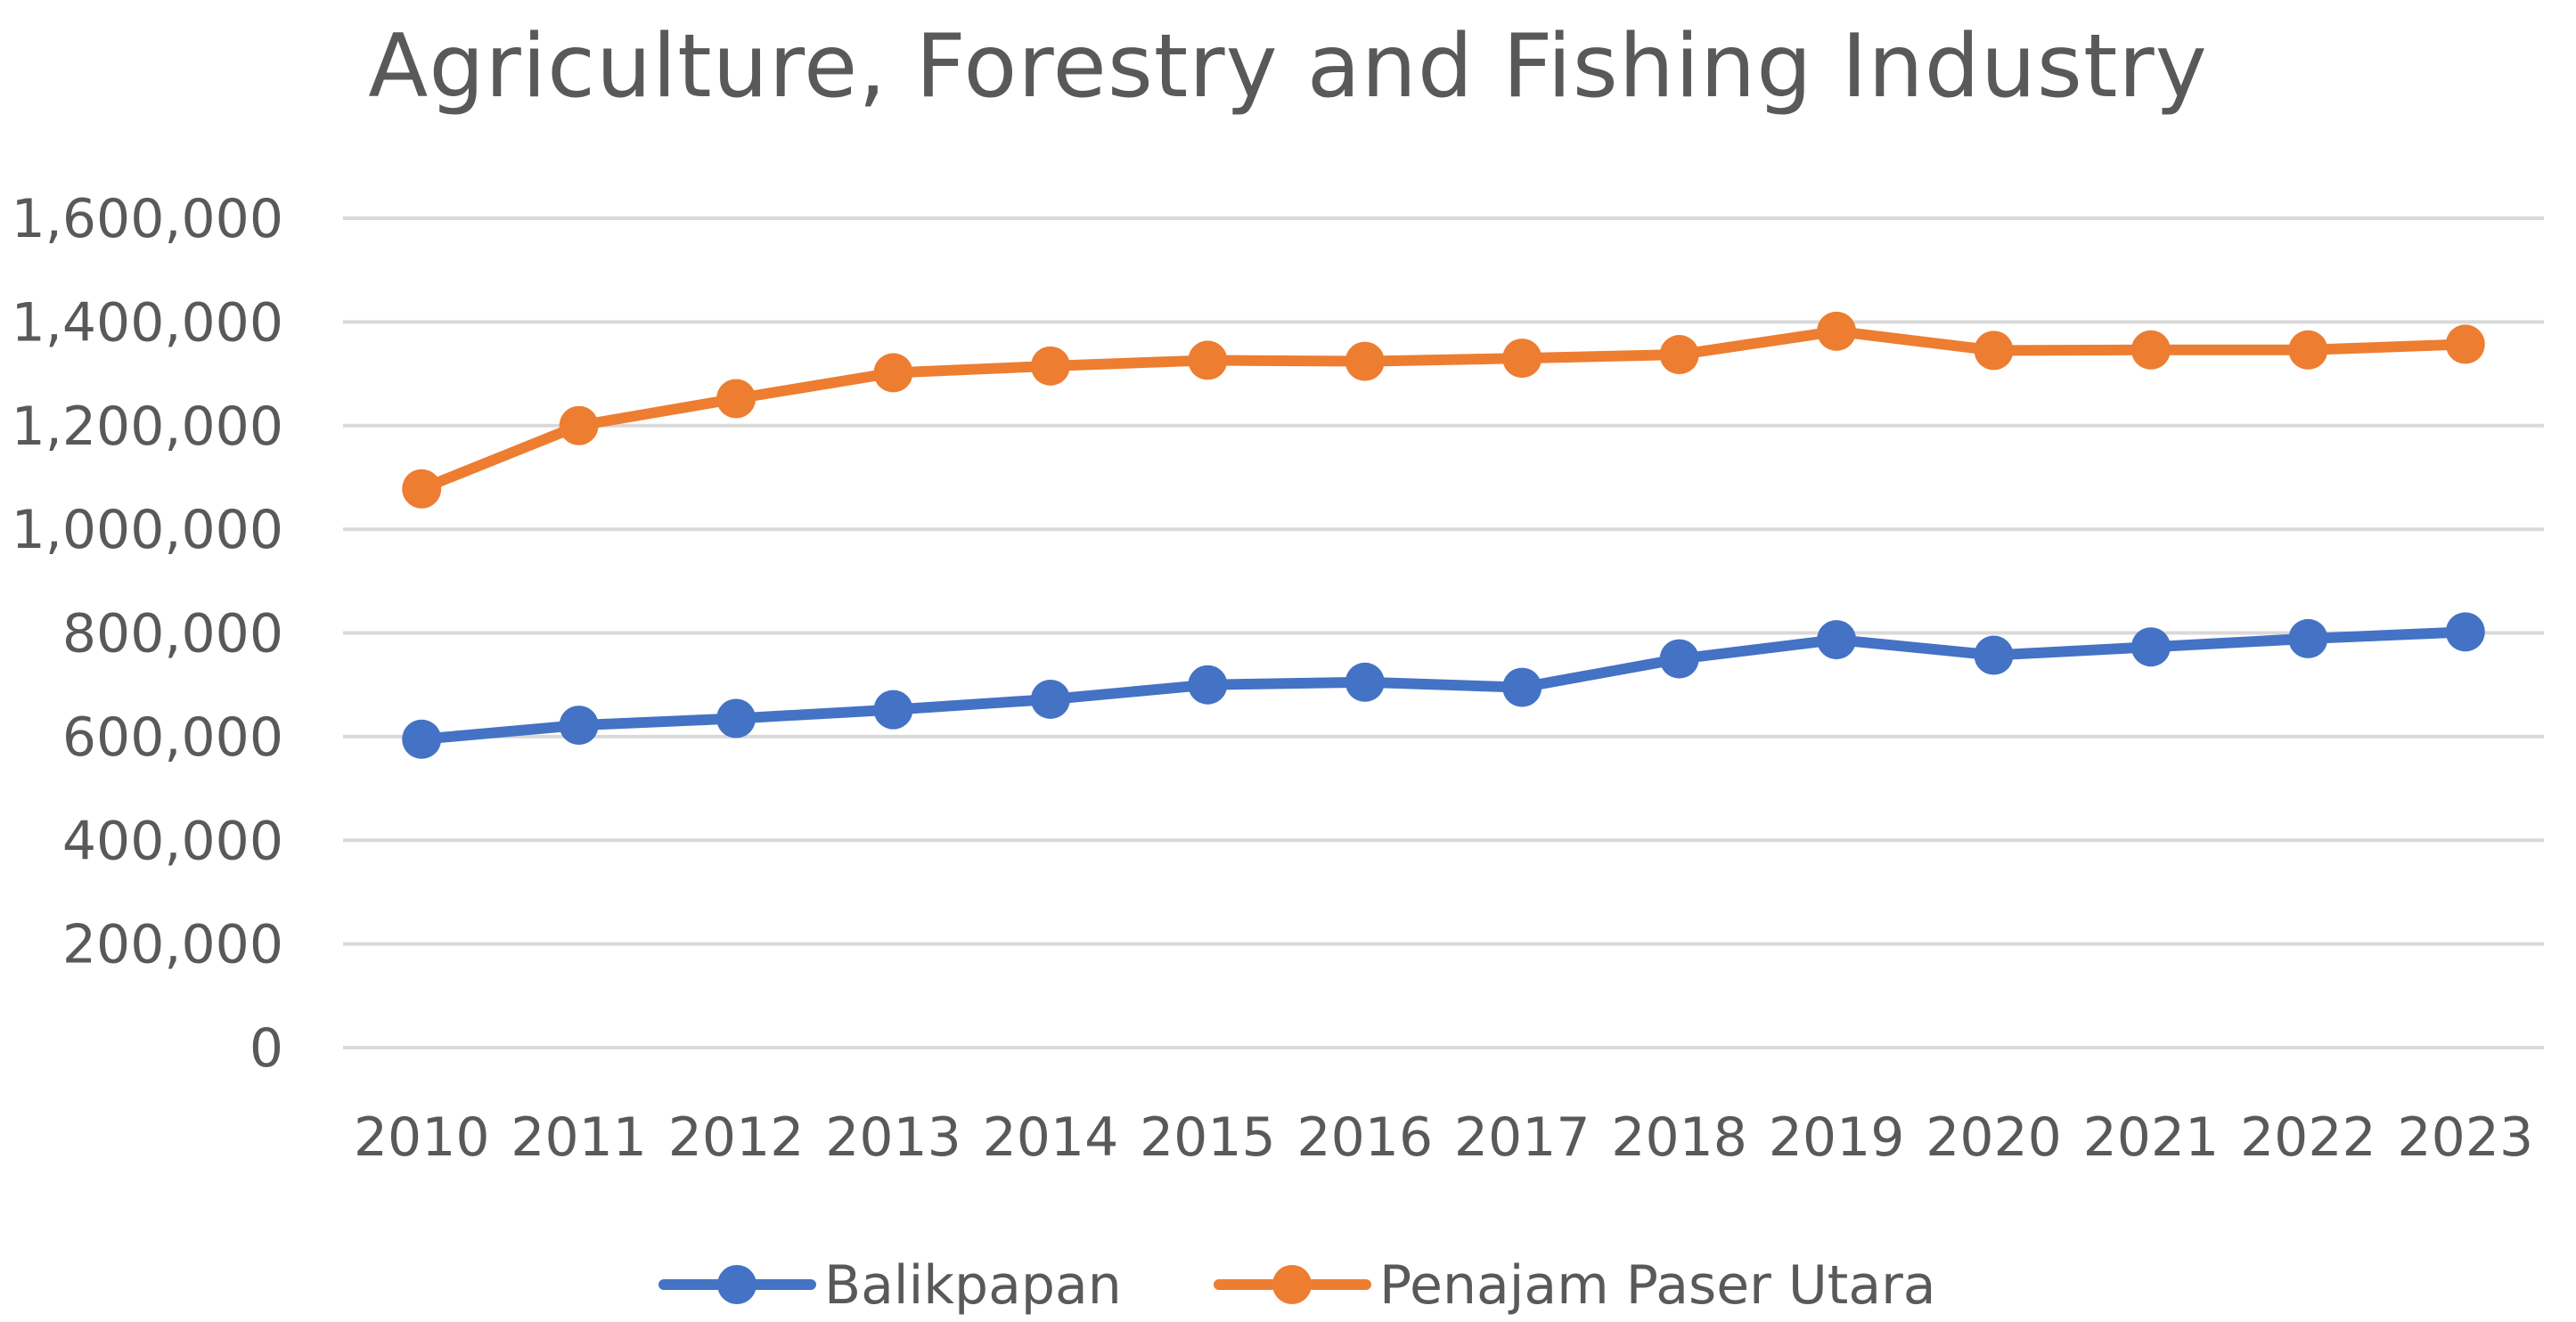 The height and width of the screenshot is (1322, 2576). Describe the element at coordinates (1522, 1138) in the screenshot. I see `x-tick-label: 2017` at that location.